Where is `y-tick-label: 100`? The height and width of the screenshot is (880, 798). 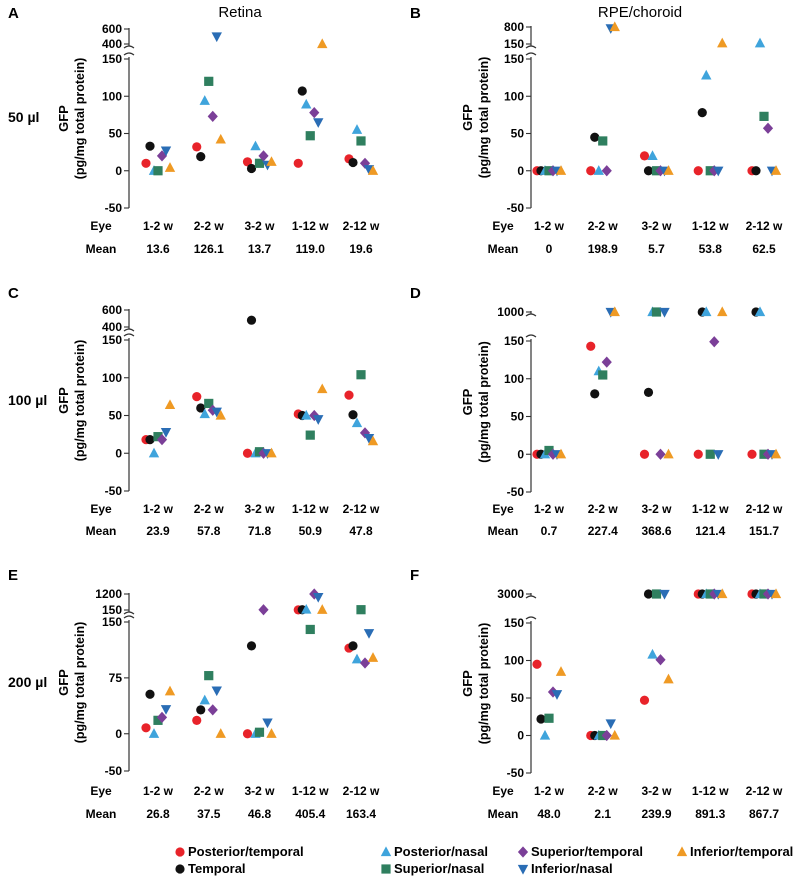
y-tick-label: 100 is located at coordinates (514, 96).